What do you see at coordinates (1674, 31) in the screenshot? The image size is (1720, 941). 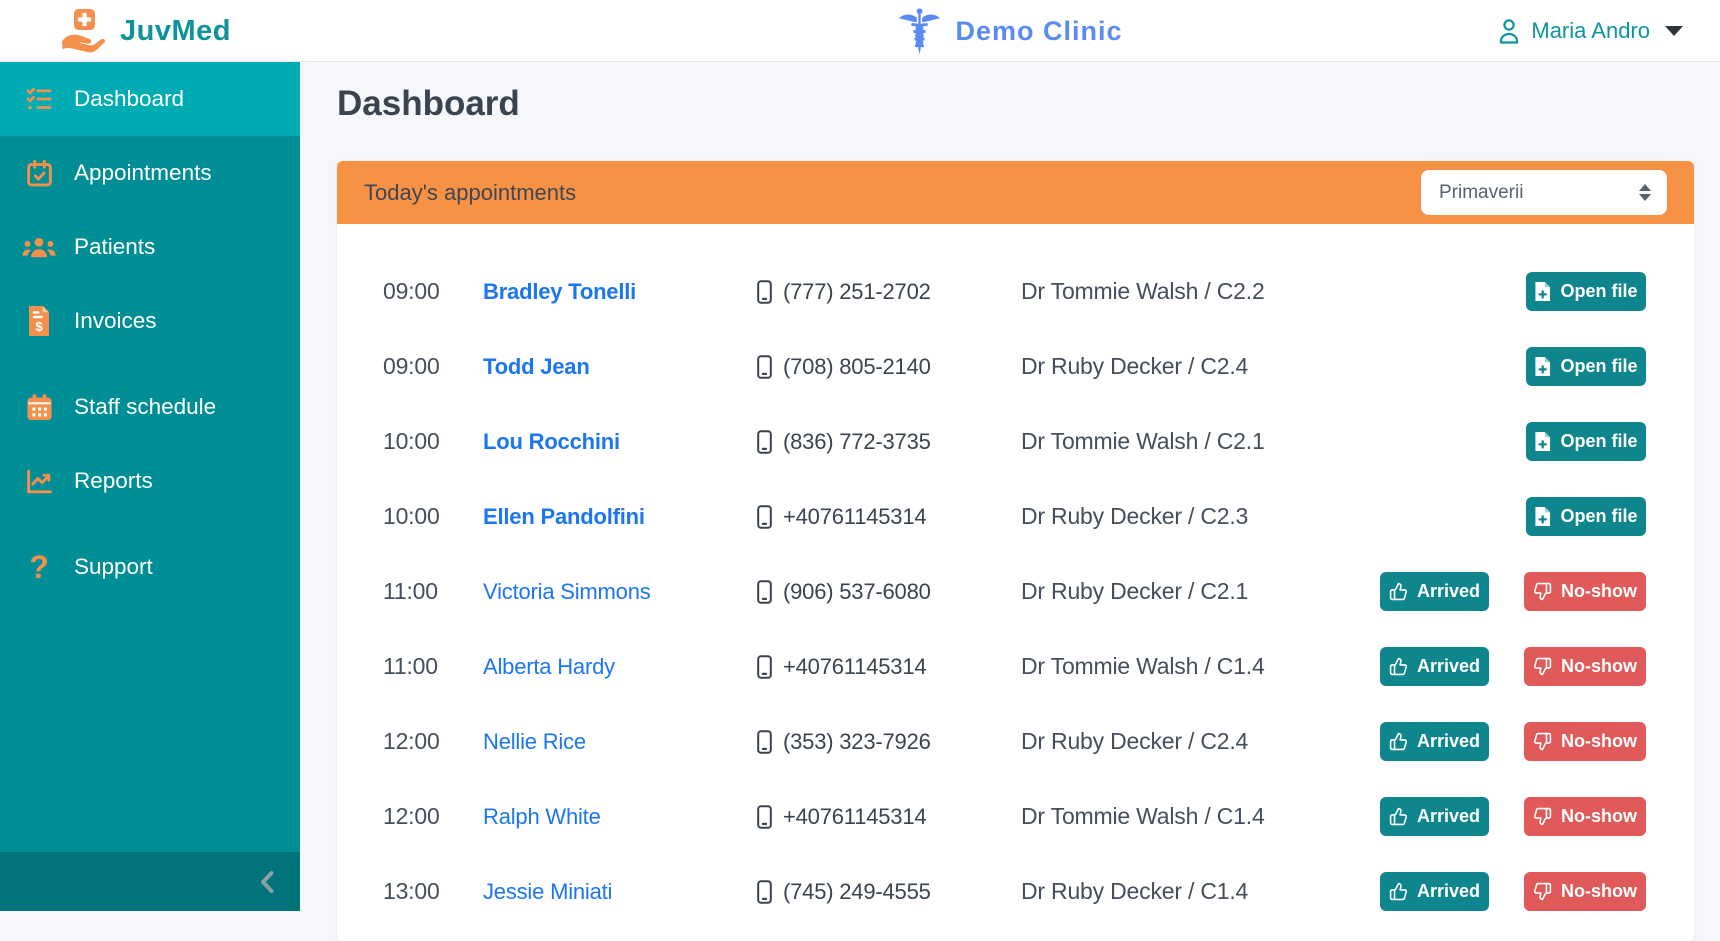 I see `chevron-down-icon` at bounding box center [1674, 31].